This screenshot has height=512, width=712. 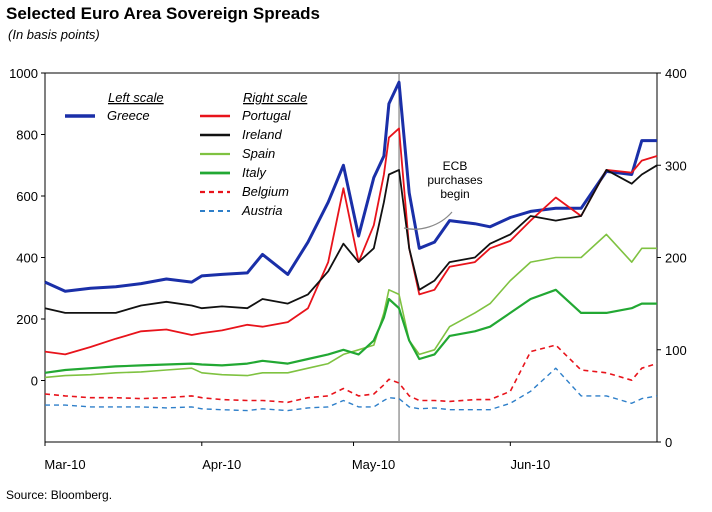 I want to click on legend-right-header: Right scale, so click(x=275, y=97).